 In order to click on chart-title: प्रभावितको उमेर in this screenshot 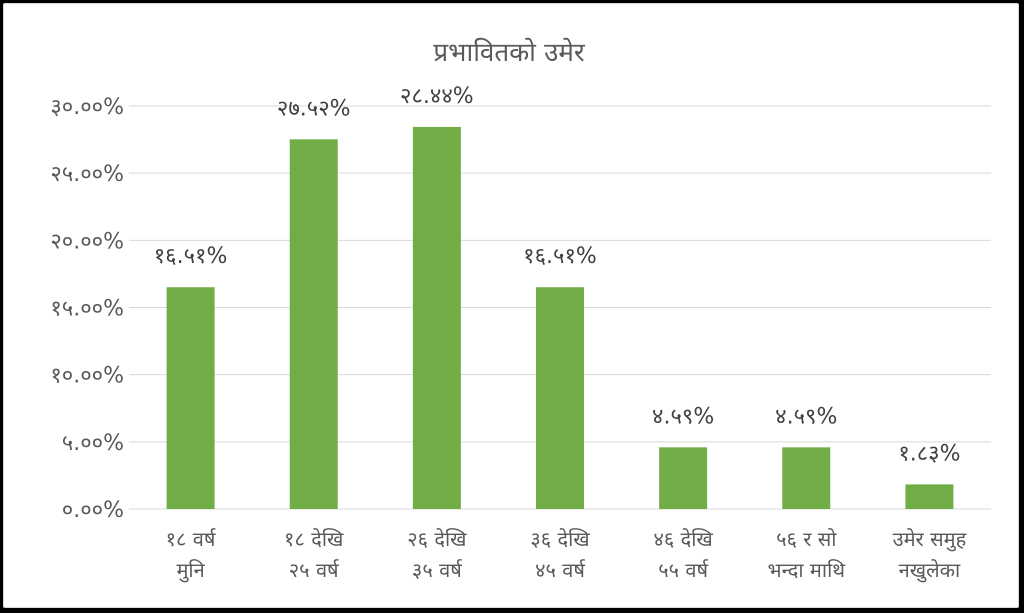, I will do `click(509, 52)`.